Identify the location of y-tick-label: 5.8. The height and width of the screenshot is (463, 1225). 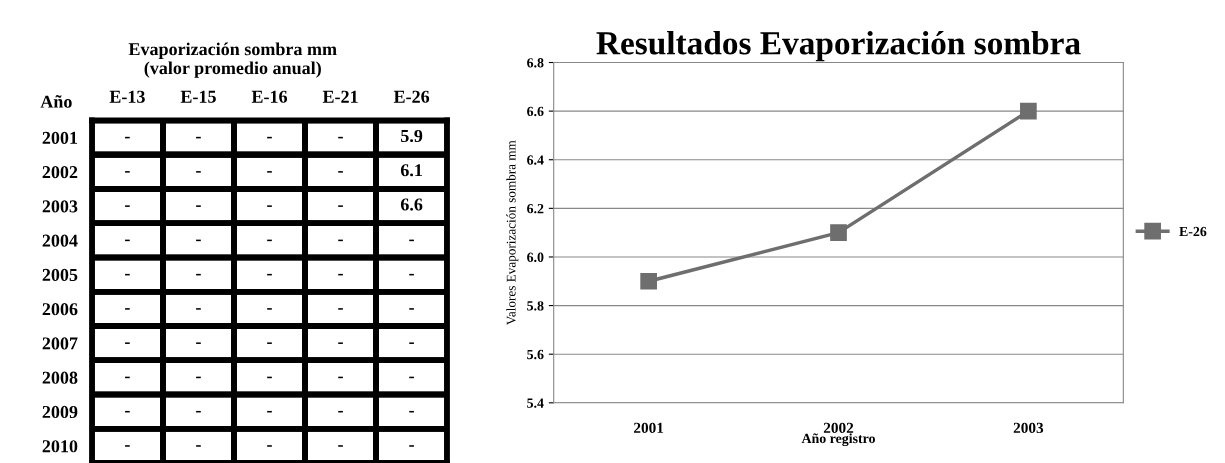
(535, 306).